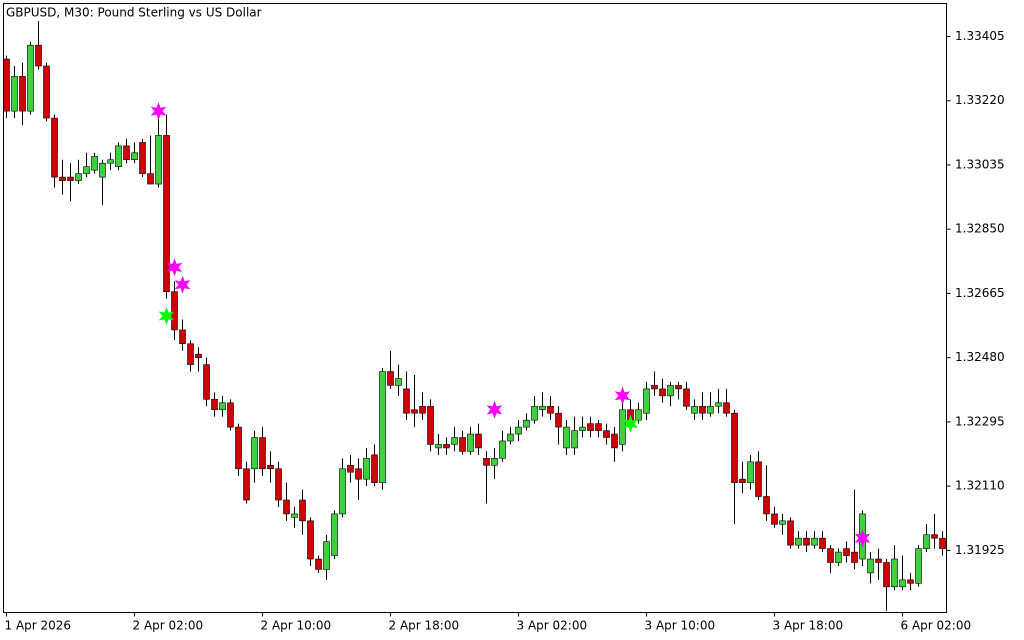 This screenshot has width=1024, height=640. What do you see at coordinates (980, 36) in the screenshot?
I see `y-tick-label: 1.33405` at bounding box center [980, 36].